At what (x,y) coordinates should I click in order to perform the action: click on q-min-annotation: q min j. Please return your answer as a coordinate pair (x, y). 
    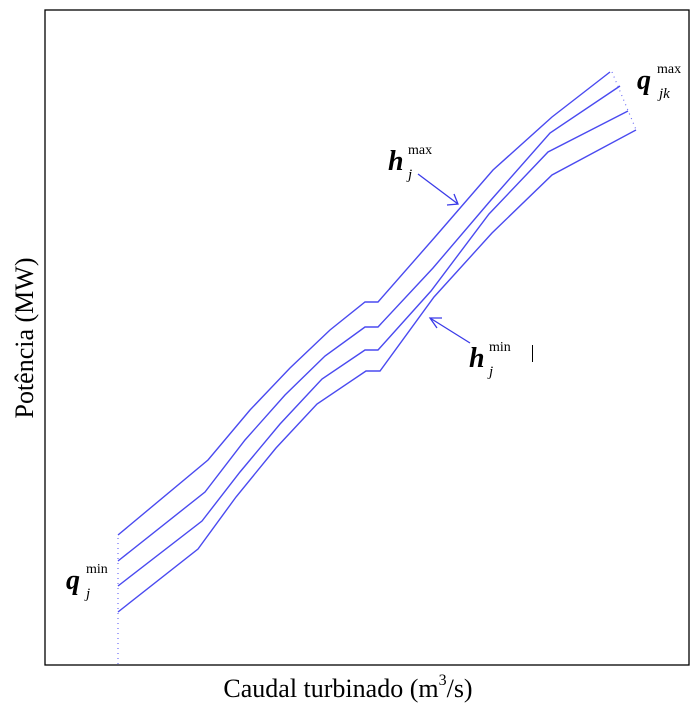
    Looking at the image, I should click on (87, 582).